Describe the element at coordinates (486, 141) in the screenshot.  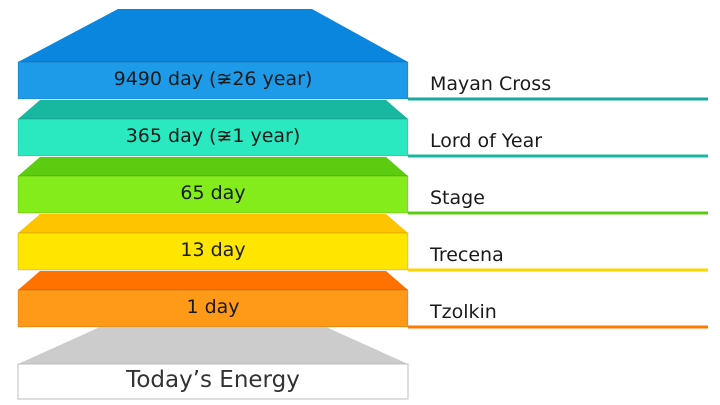
I see `layer-name-label: Lord of Year` at that location.